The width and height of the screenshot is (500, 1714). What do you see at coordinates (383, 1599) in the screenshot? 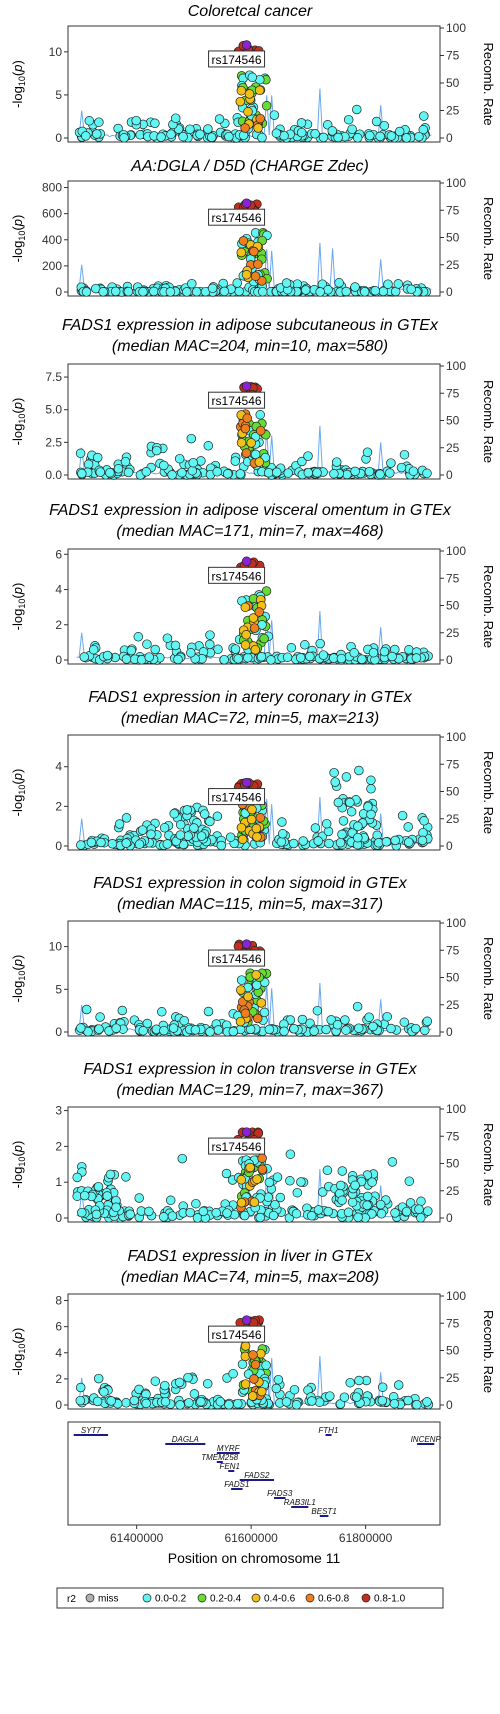
I see `legend-item: 0.8-1.0` at bounding box center [383, 1599].